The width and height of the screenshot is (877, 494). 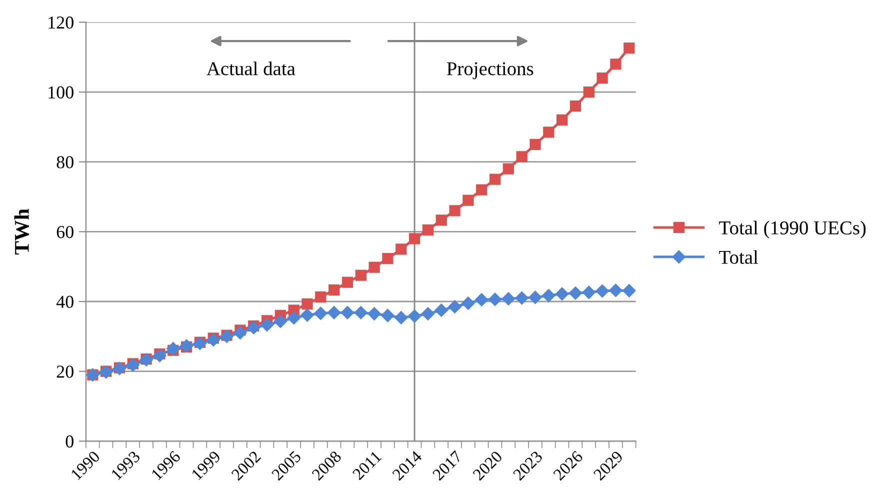 What do you see at coordinates (70, 441) in the screenshot?
I see `y-tick-label: 0` at bounding box center [70, 441].